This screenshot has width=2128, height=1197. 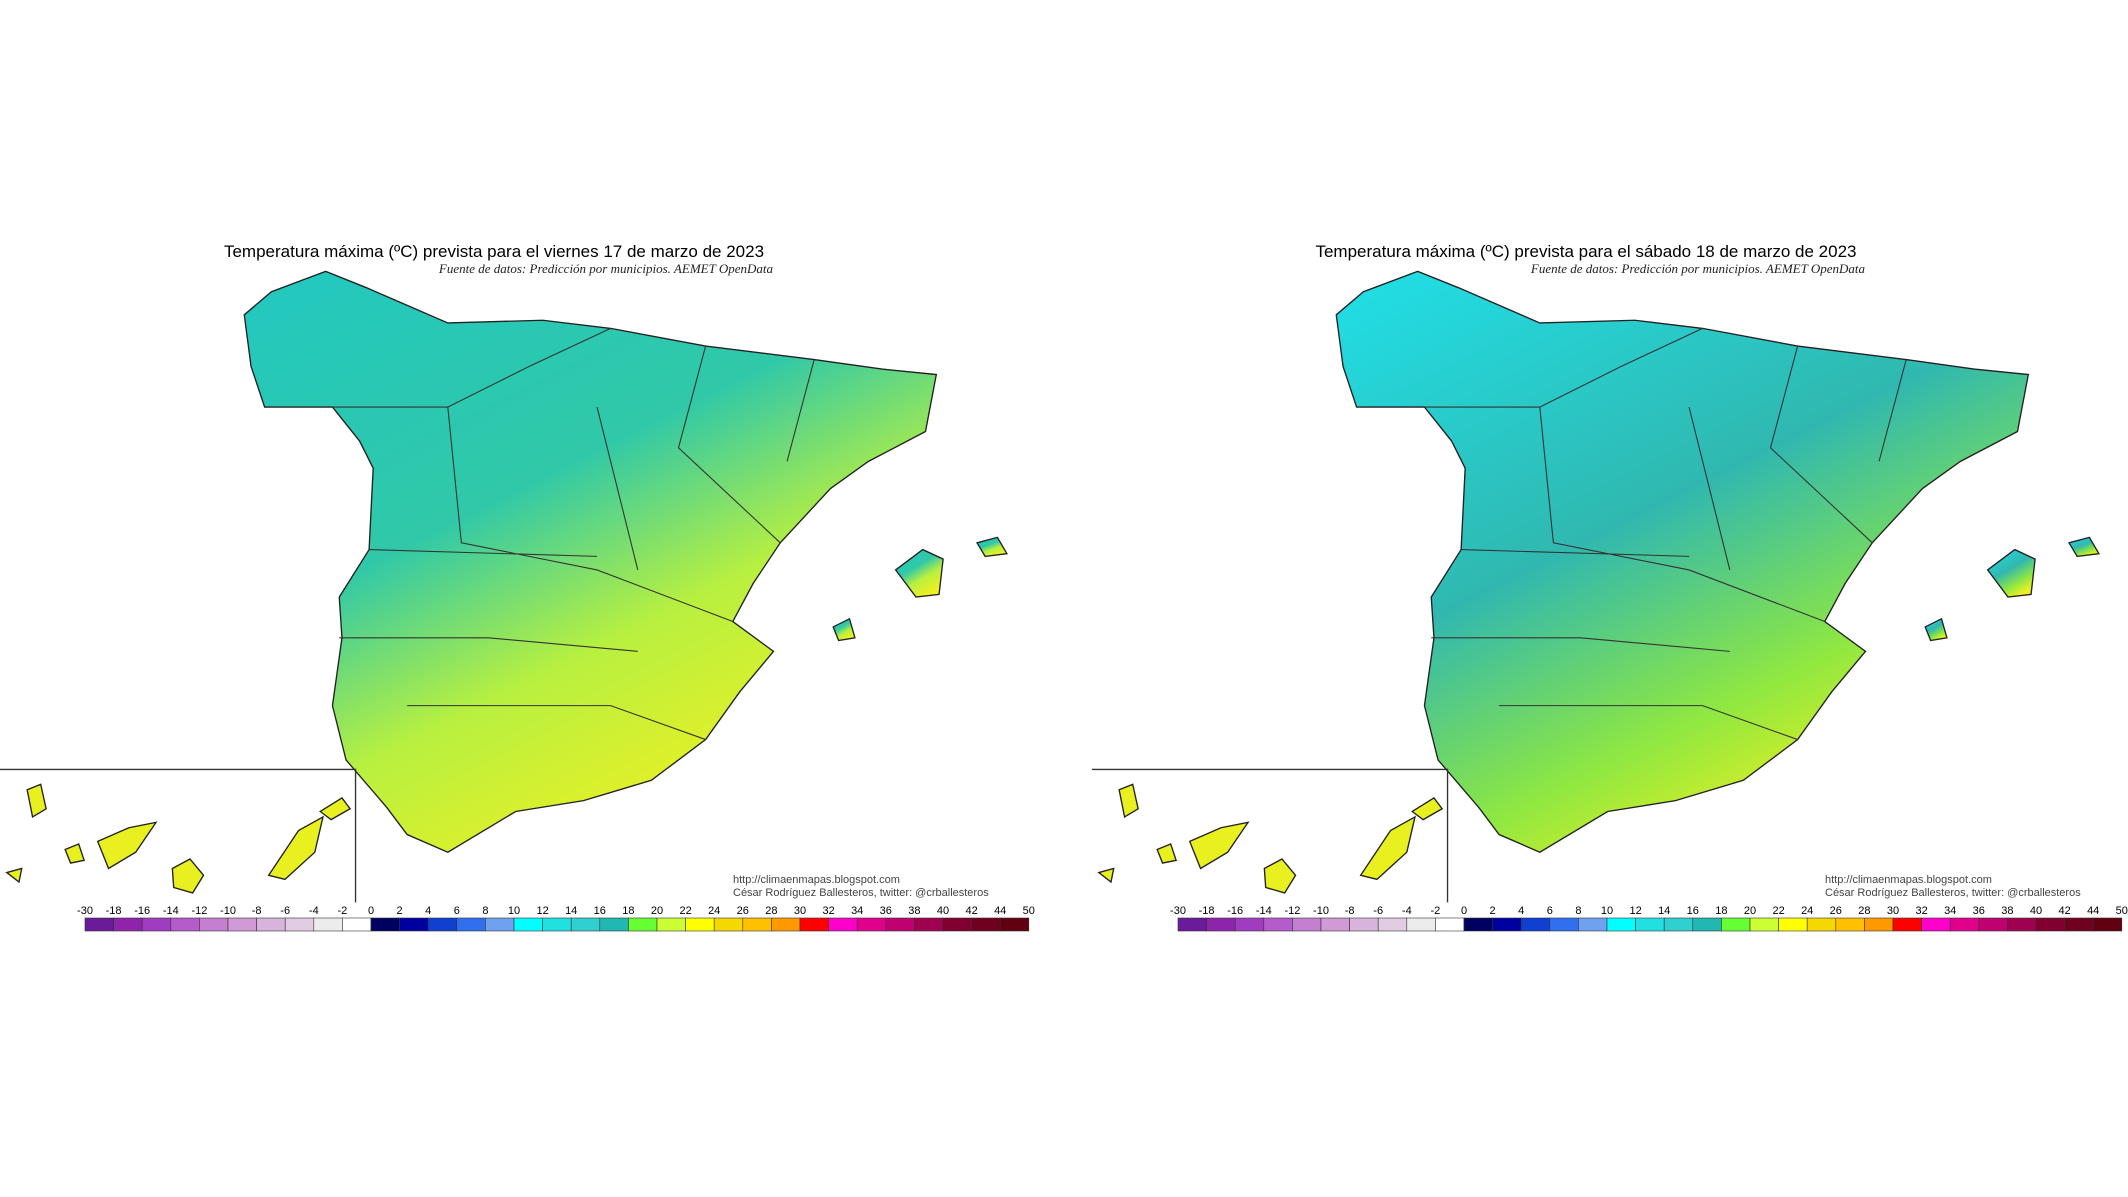 I want to click on legend-label: -18, so click(x=114, y=911).